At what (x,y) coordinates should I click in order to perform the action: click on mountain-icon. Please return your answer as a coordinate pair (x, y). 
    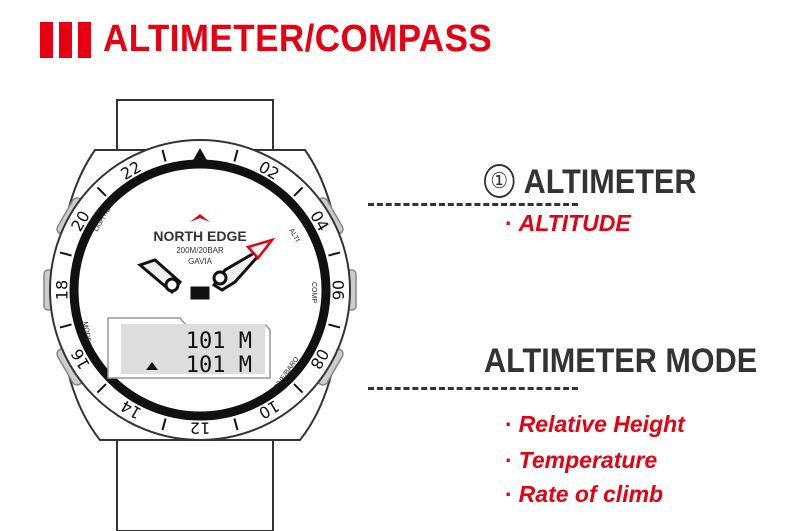
    Looking at the image, I should click on (152, 366).